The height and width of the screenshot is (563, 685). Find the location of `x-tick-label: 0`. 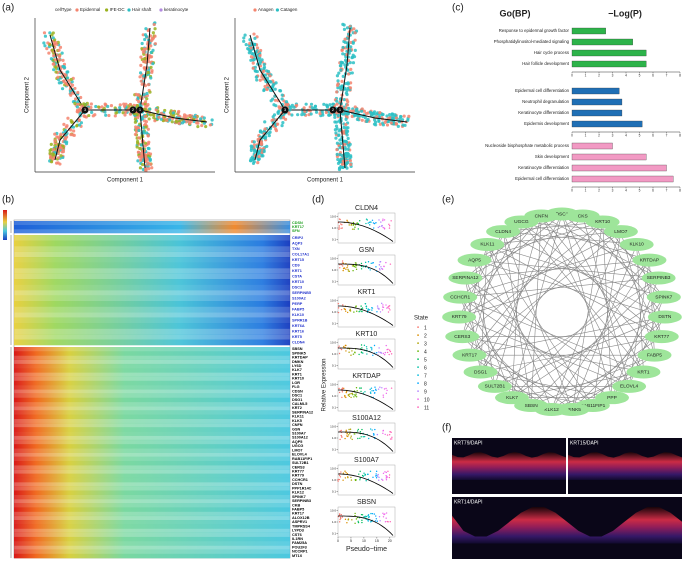

x-tick-label: 0 is located at coordinates (572, 135).